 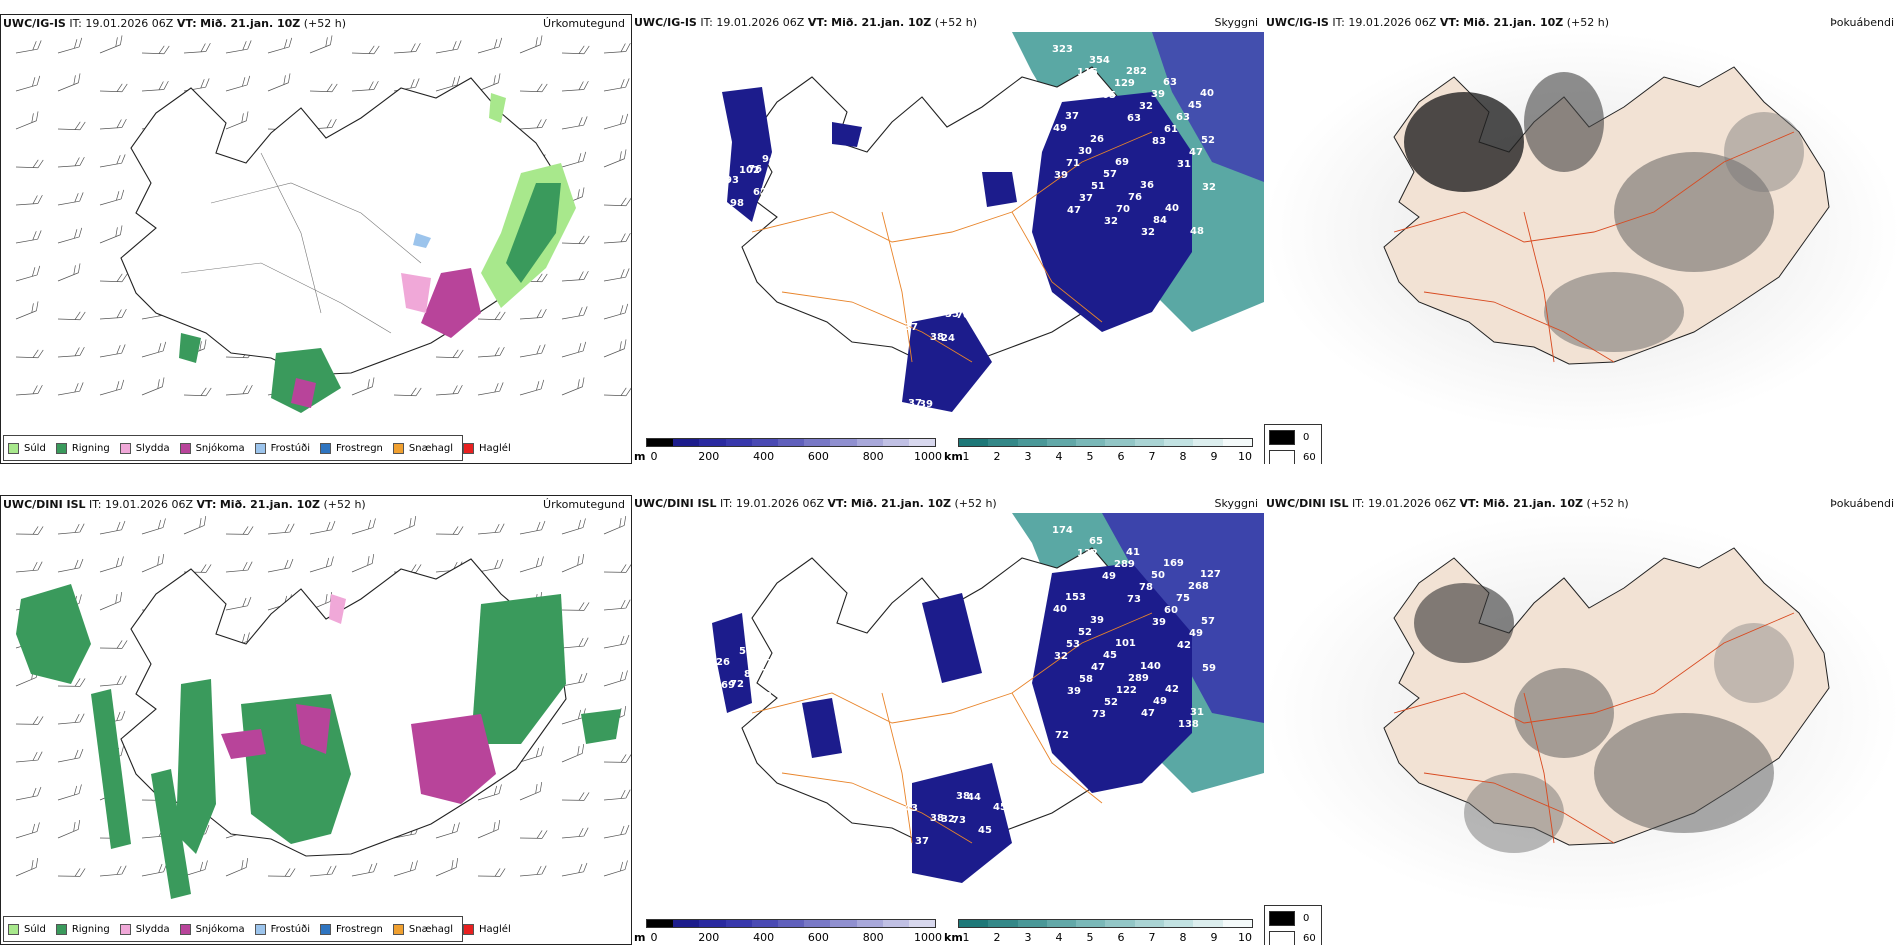 What do you see at coordinates (640, 937) in the screenshot?
I see `scale-unit: m` at bounding box center [640, 937].